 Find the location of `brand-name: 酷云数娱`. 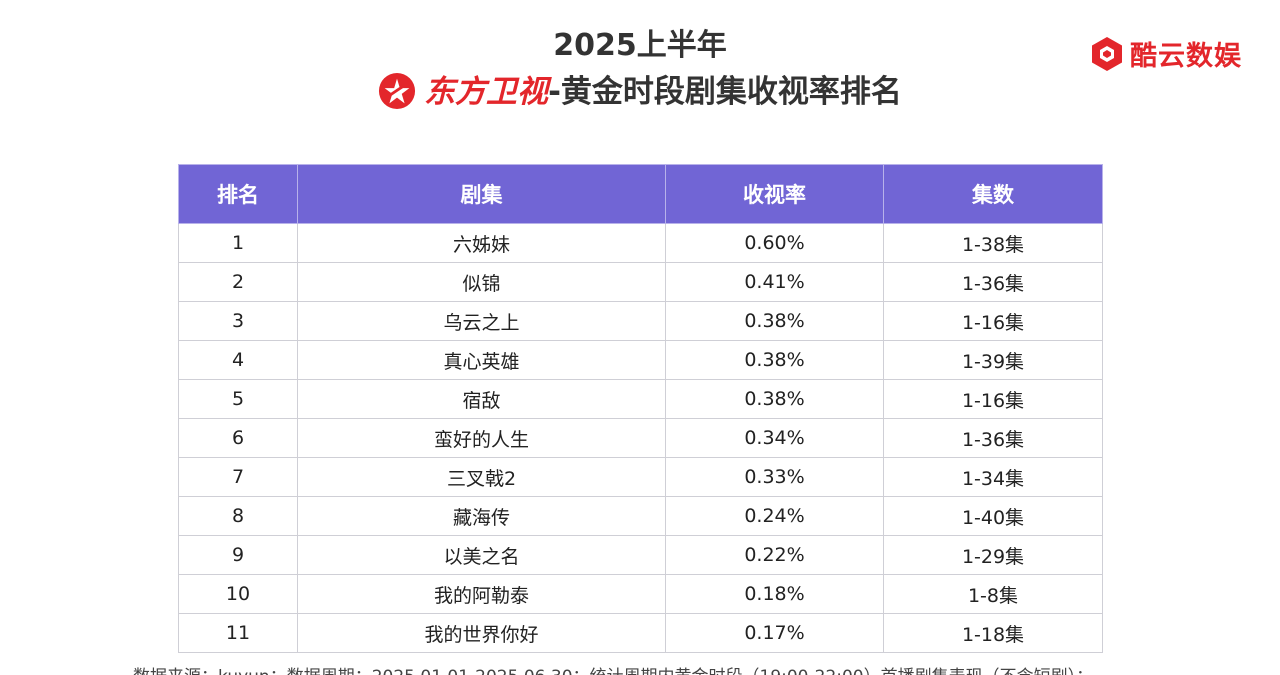

brand-name: 酷云数娱 is located at coordinates (1186, 56).